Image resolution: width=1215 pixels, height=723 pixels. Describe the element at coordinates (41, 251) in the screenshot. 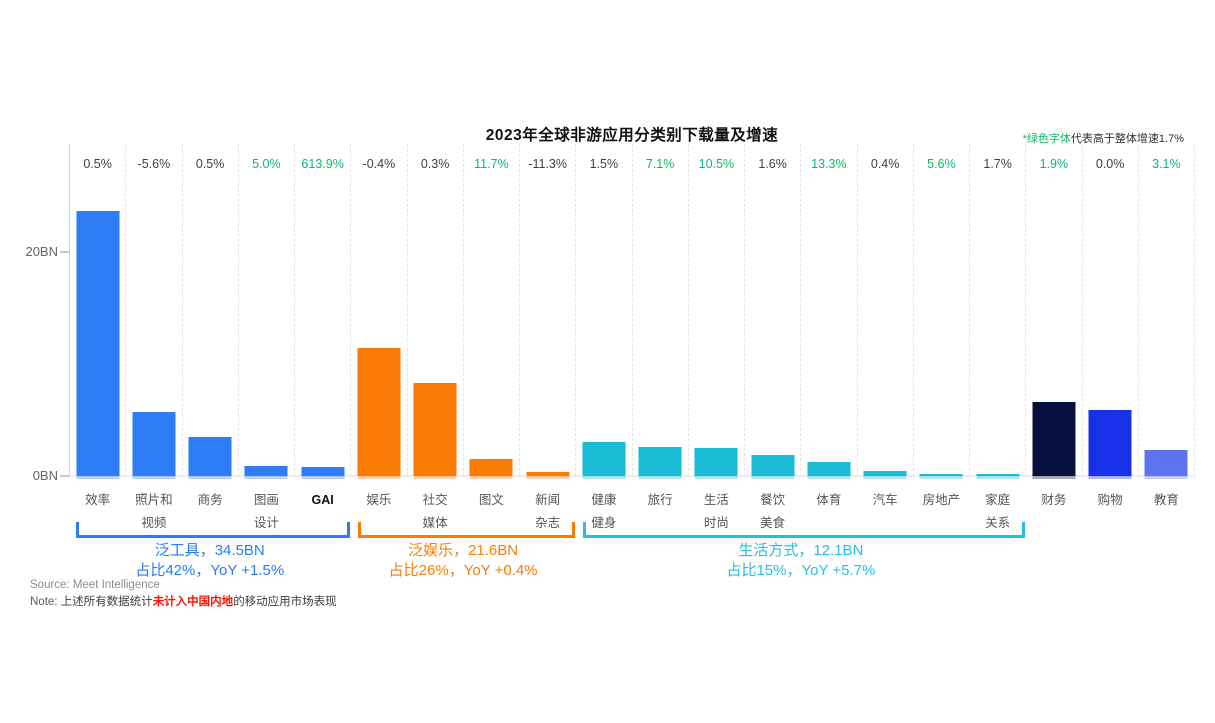

I see `y-tick-label: 20BN` at that location.